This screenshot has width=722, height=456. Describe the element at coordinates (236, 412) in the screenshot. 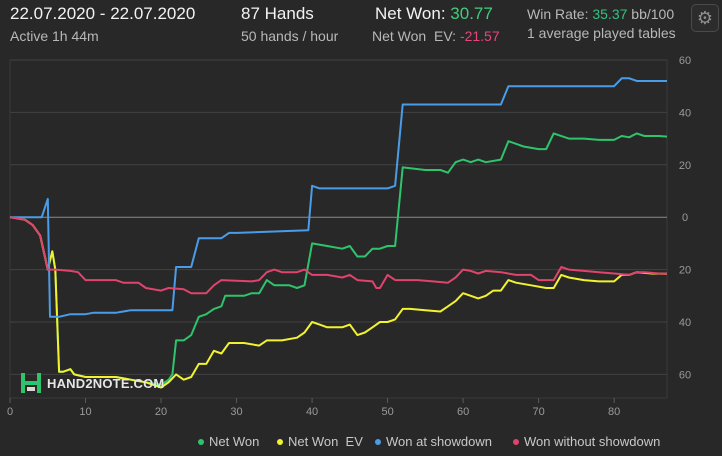

I see `x-tick-label: 30` at that location.